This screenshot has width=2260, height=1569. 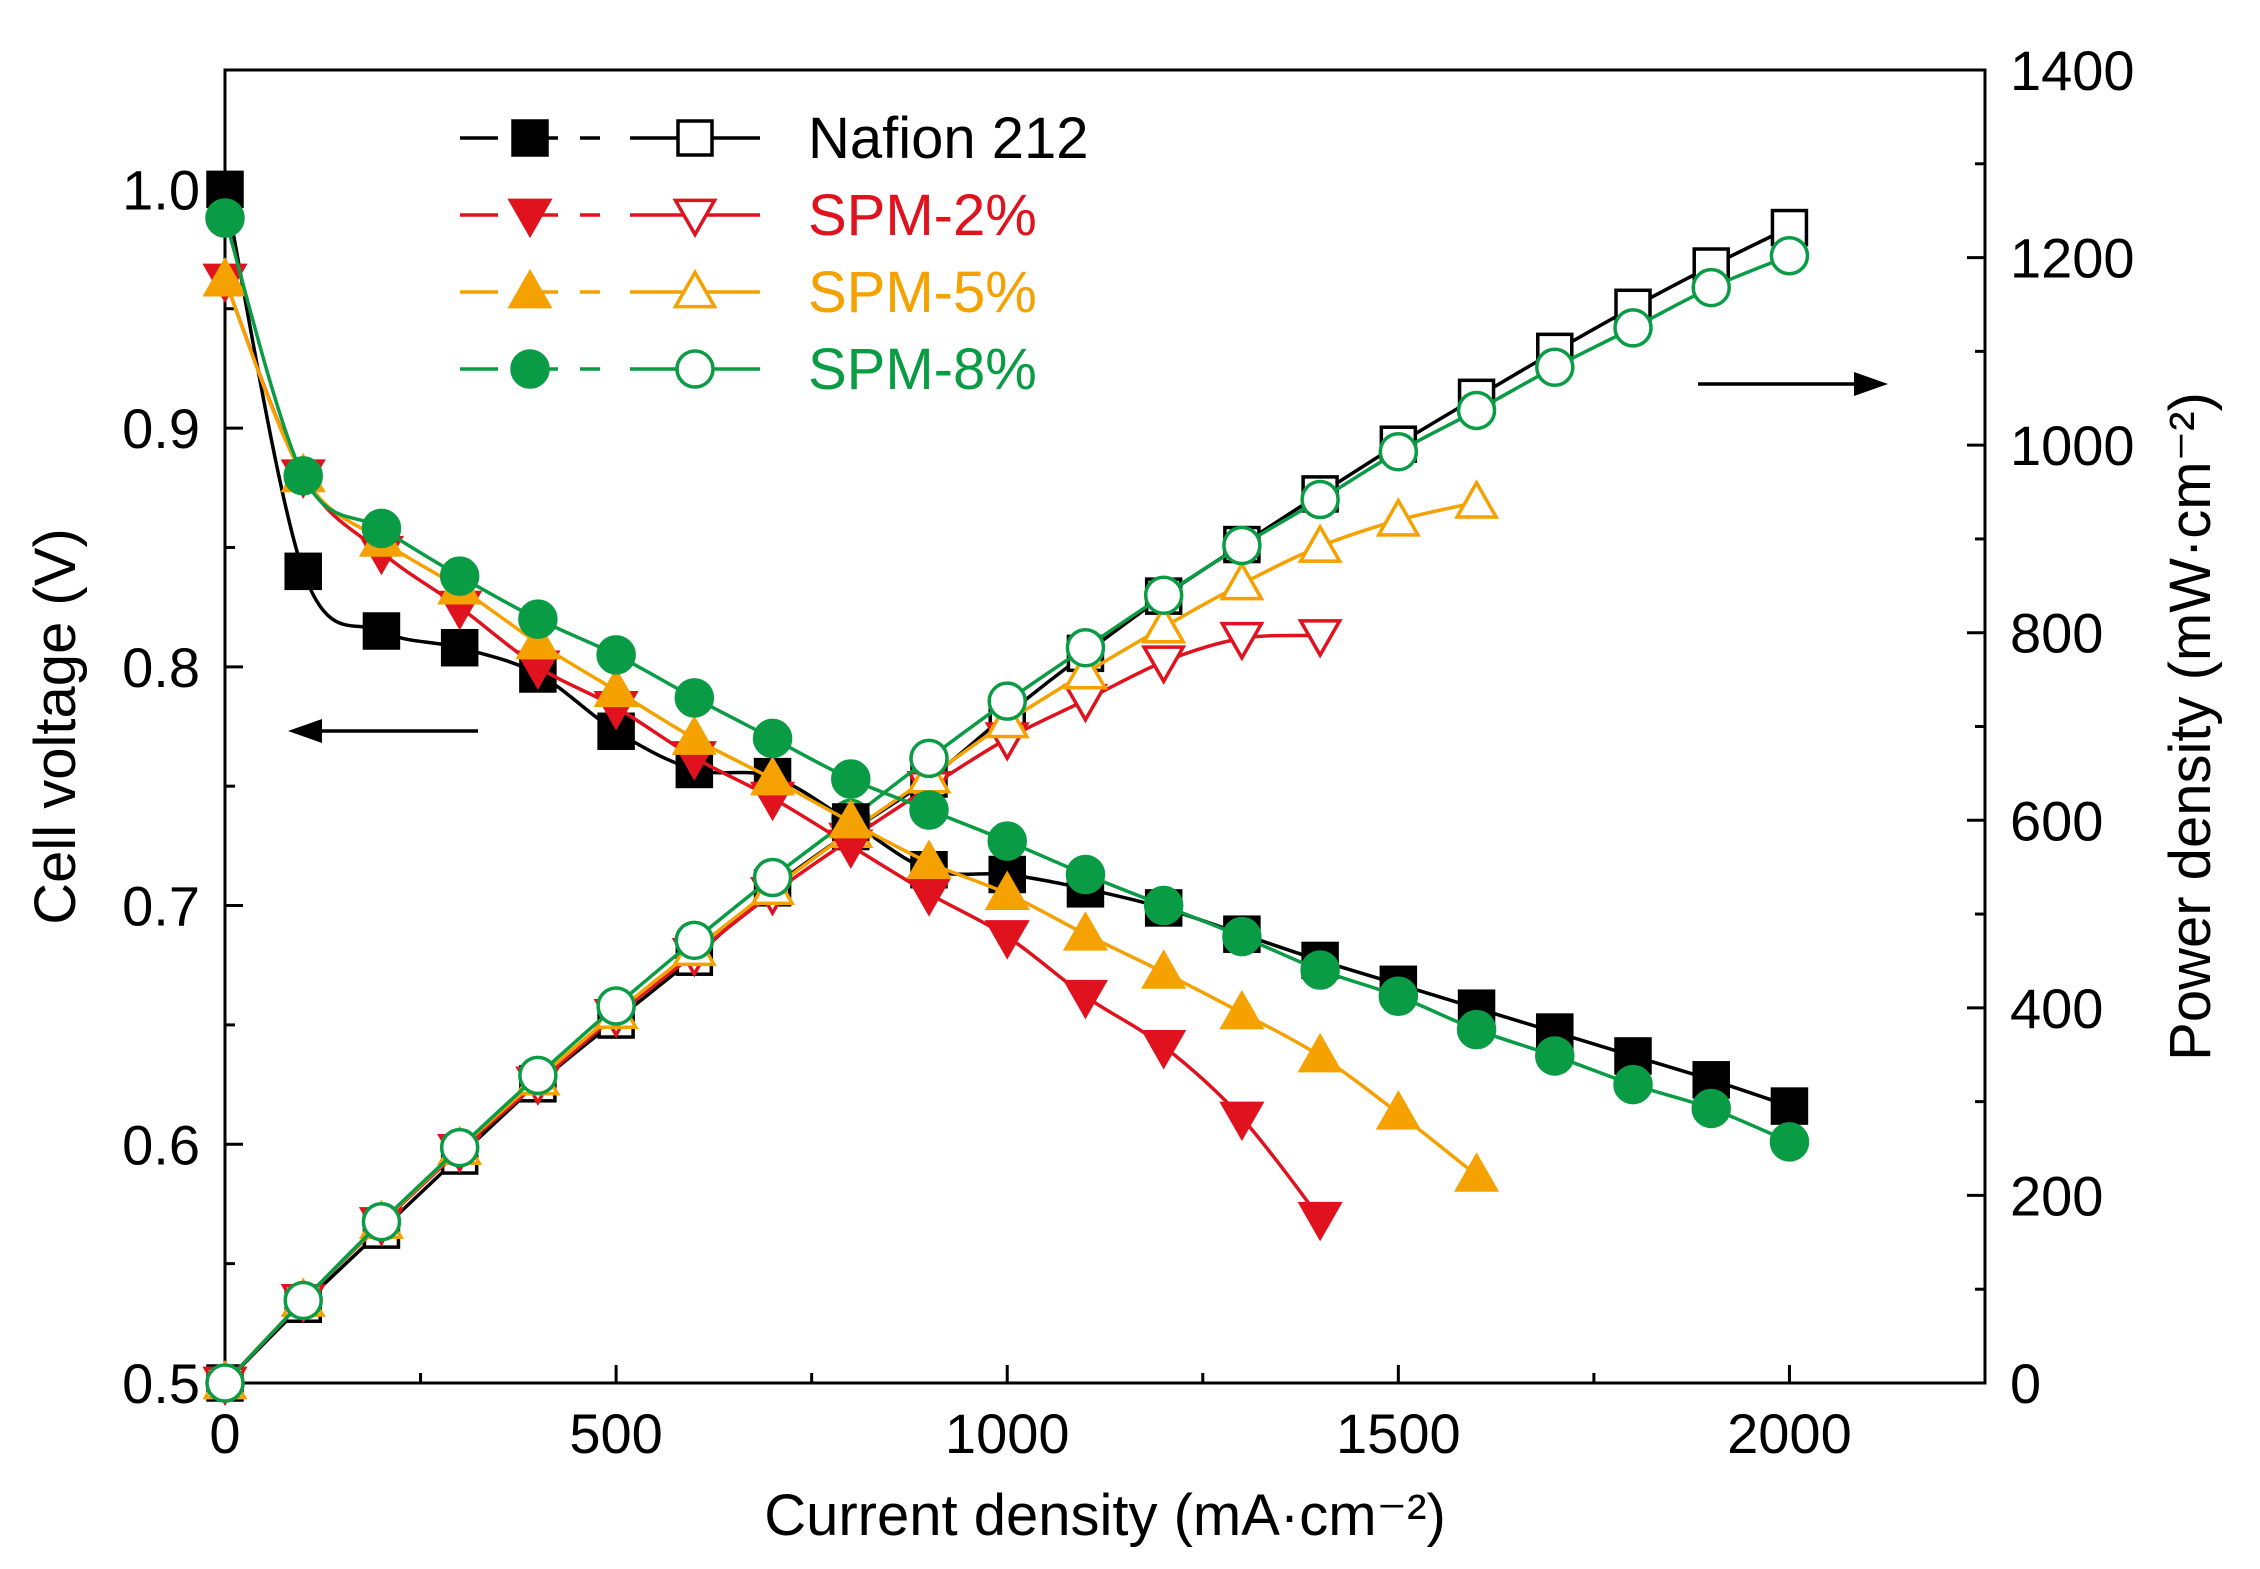 I want to click on legend-label: SPM-8%, so click(x=922, y=369).